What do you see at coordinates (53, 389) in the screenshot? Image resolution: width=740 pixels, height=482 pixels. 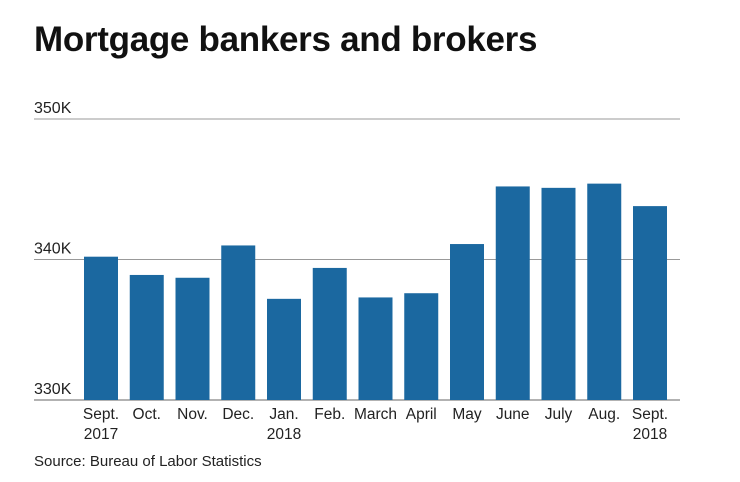 I see `y-tick-label: 330K` at bounding box center [53, 389].